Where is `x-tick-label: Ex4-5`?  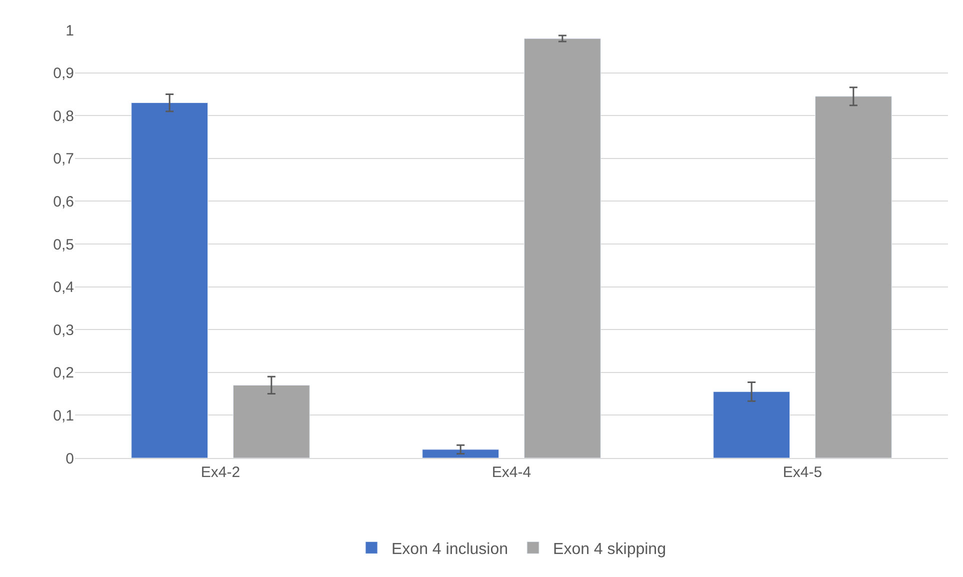
x-tick-label: Ex4-5 is located at coordinates (802, 472).